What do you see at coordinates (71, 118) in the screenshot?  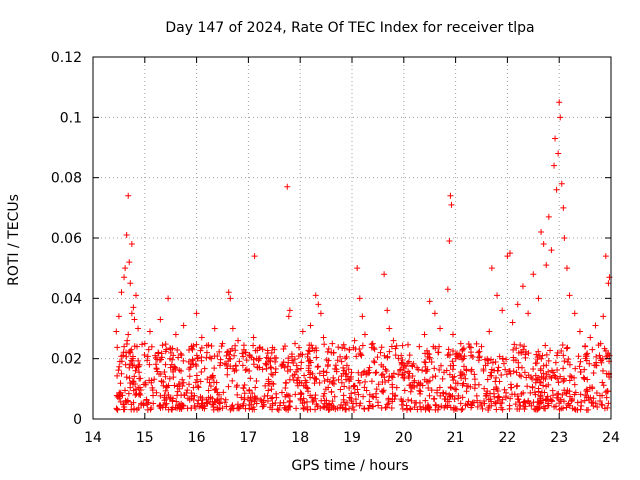 I see `y-tick-label: 0.1` at bounding box center [71, 118].